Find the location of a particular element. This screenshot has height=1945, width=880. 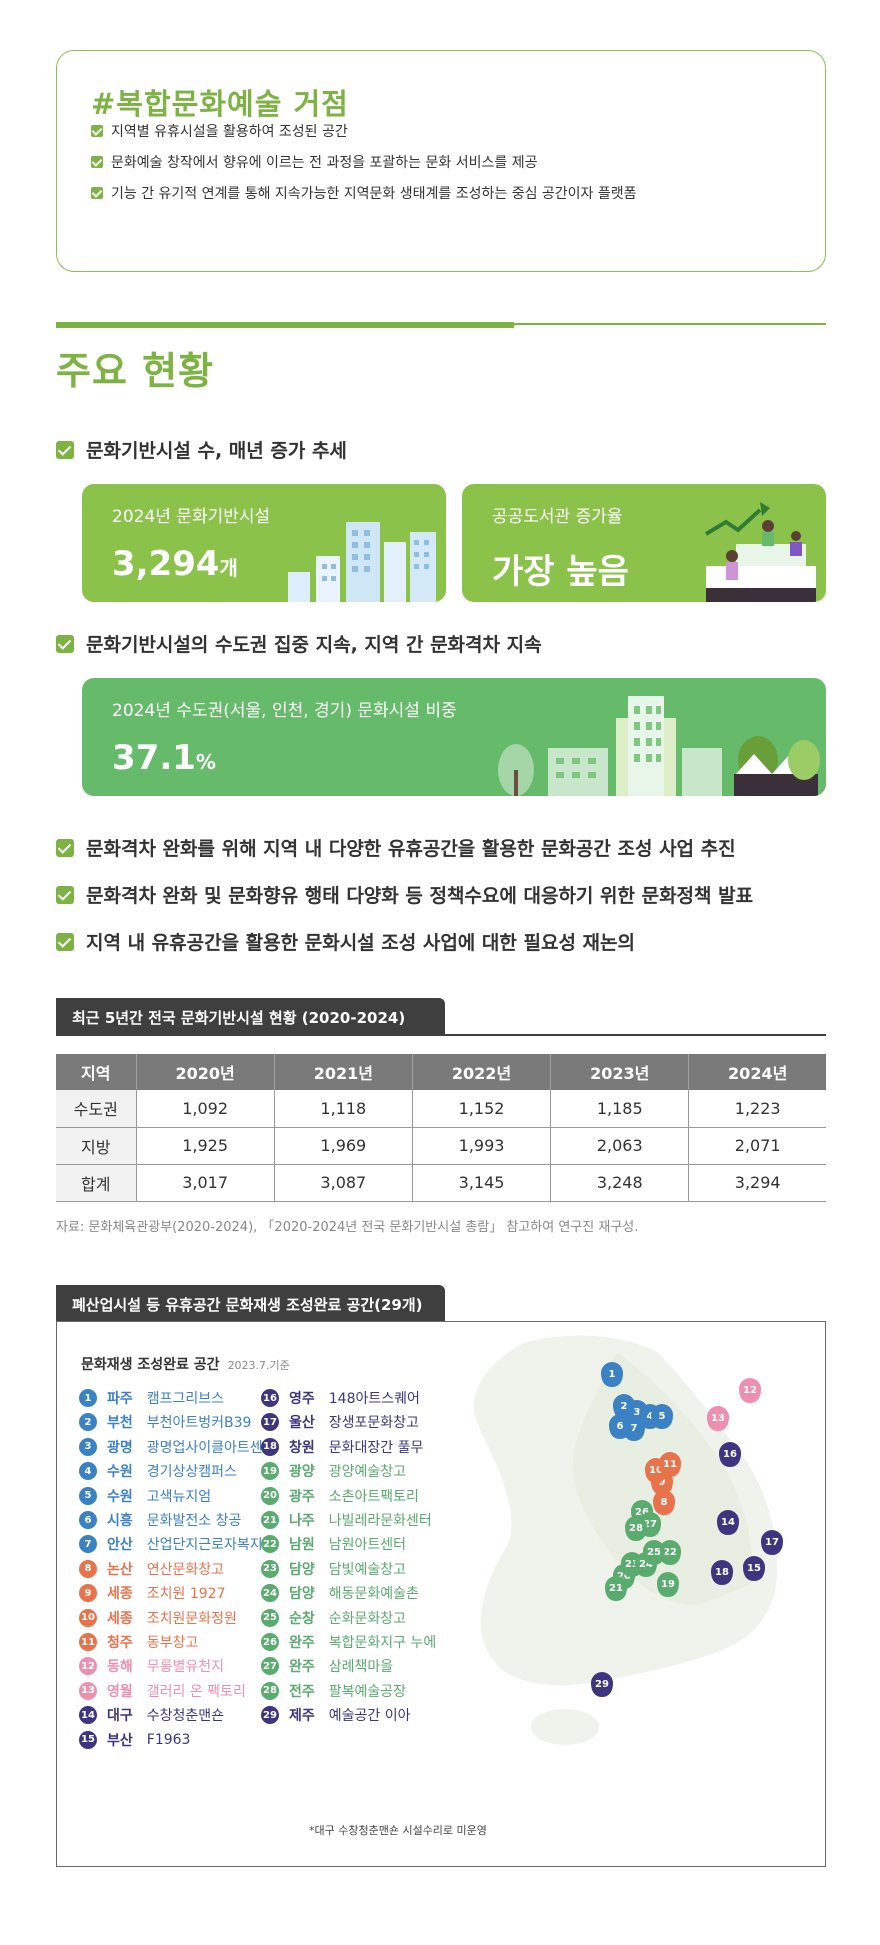

svg-text: 1 is located at coordinates (612, 1374).